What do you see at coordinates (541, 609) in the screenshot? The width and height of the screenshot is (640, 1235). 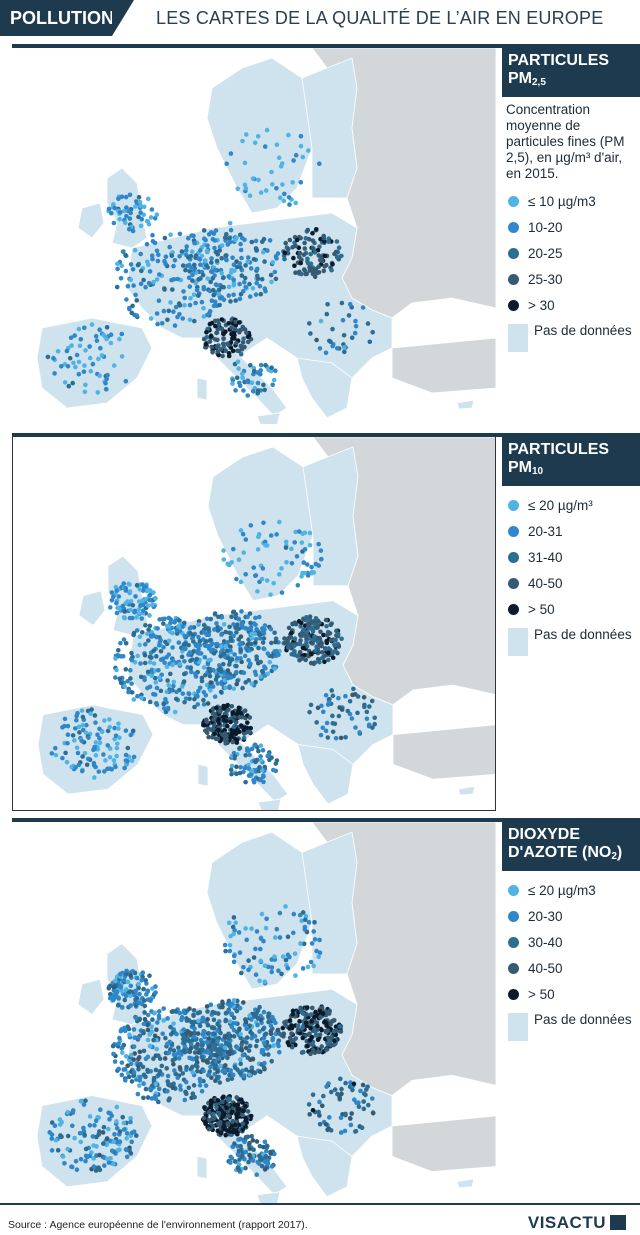 I see `legend-label: > 50` at bounding box center [541, 609].